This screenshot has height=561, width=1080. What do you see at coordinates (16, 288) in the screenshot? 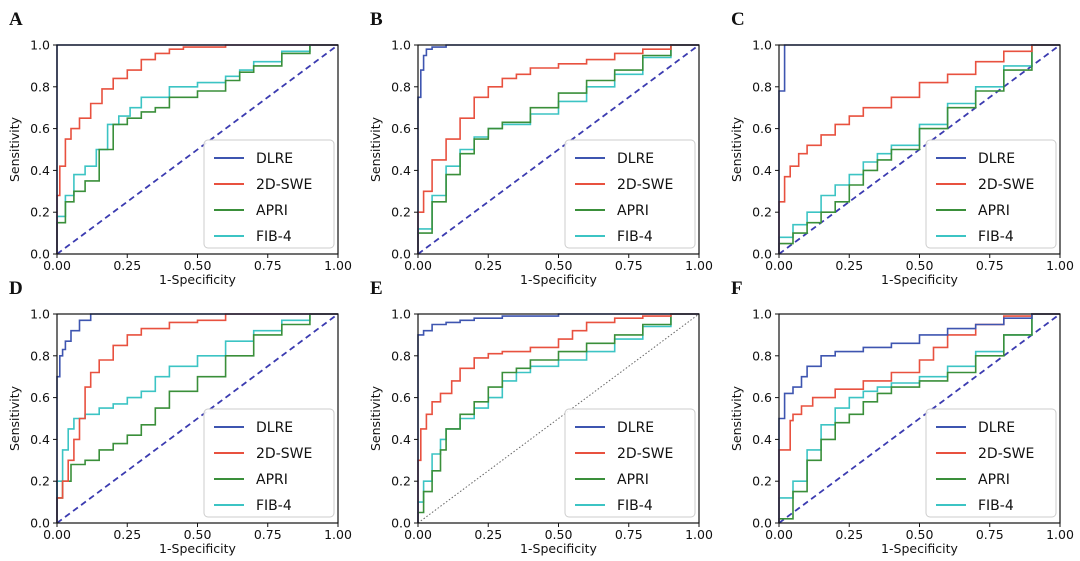
I see `panel-letter: D` at bounding box center [16, 288].